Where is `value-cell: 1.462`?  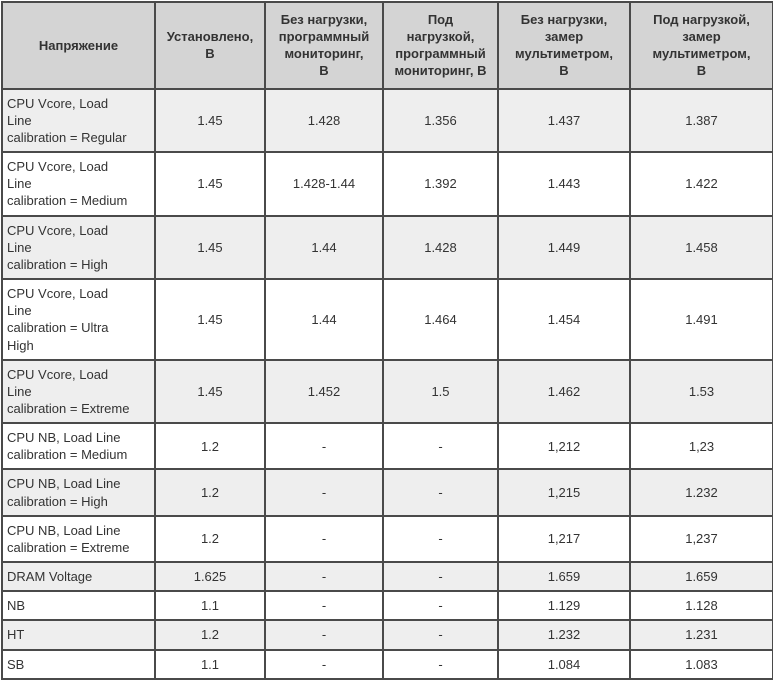 value-cell: 1.462 is located at coordinates (564, 391).